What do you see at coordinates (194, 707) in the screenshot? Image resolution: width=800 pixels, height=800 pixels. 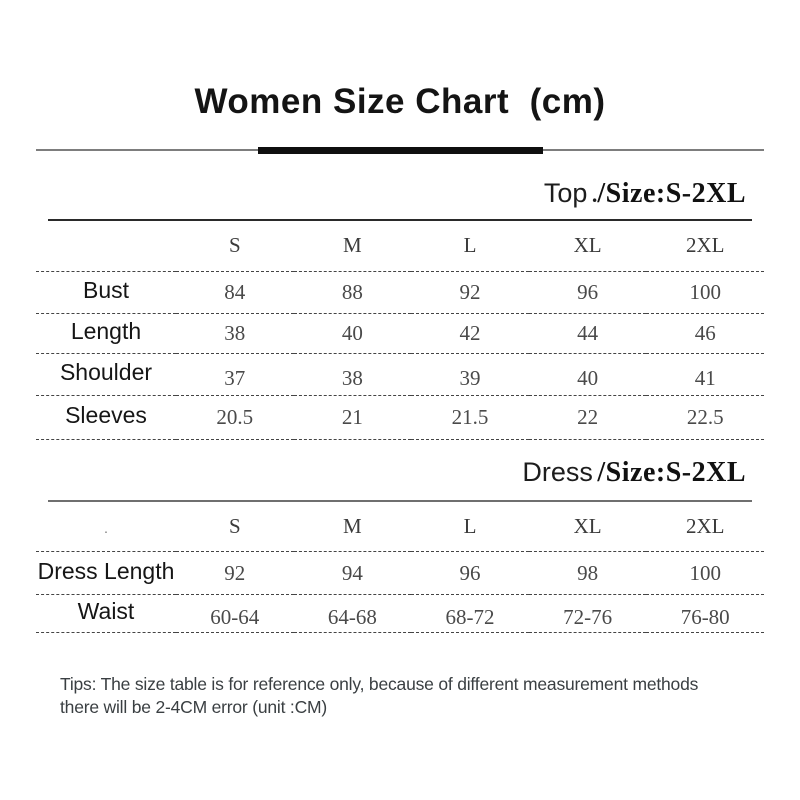 I see `tips-line-2: there will be 2-4CM error (unit :CM)` at bounding box center [194, 707].